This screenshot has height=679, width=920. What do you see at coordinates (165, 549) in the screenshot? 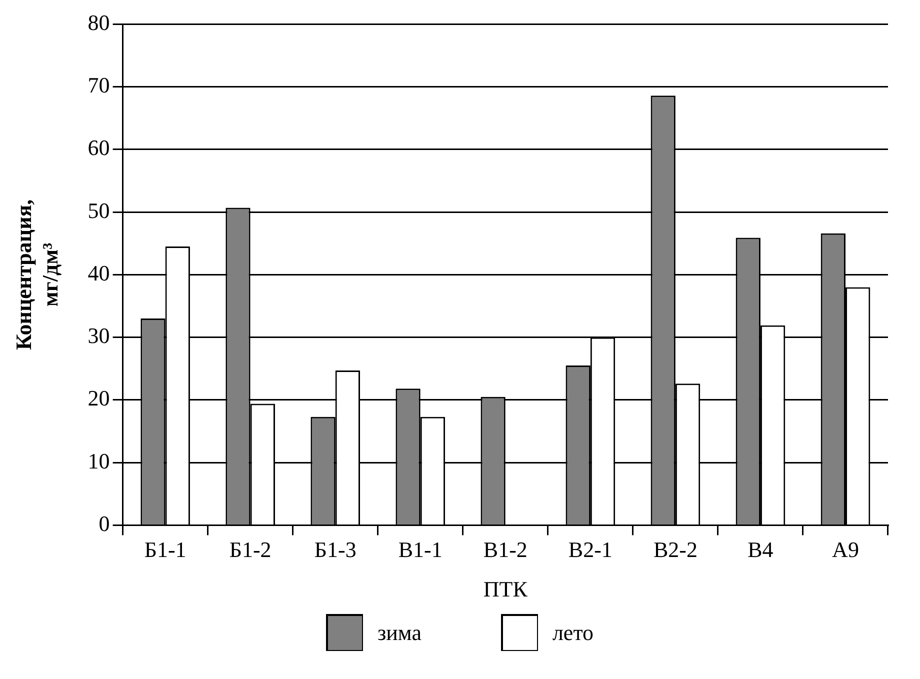
I see `x-tick-label: Б1-1` at bounding box center [165, 549].